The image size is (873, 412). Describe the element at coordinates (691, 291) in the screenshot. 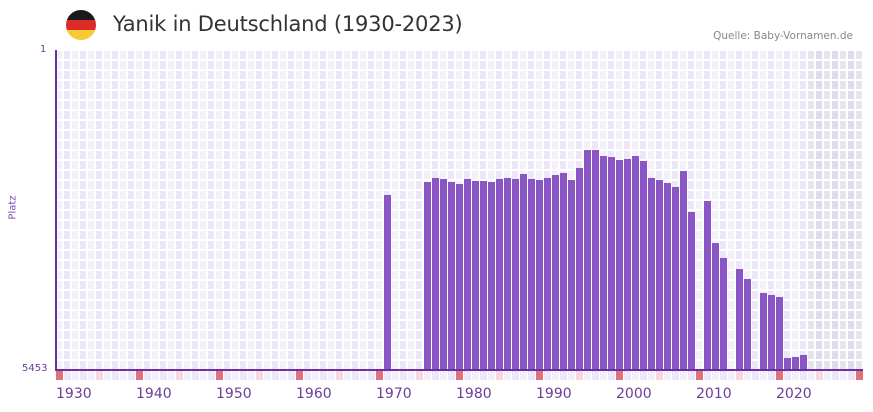

I see `bar-2009` at that location.